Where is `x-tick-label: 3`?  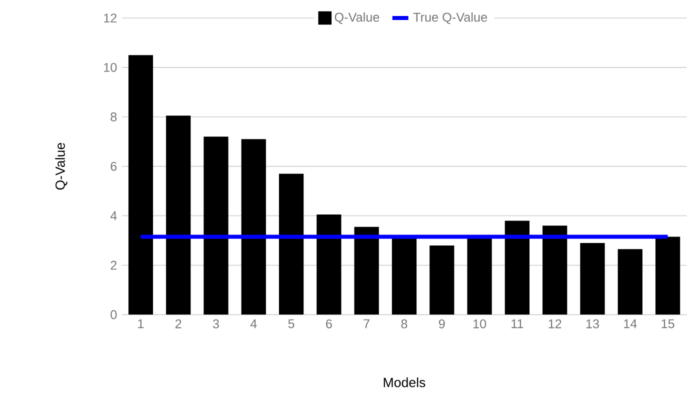
x-tick-label: 3 is located at coordinates (215, 324).